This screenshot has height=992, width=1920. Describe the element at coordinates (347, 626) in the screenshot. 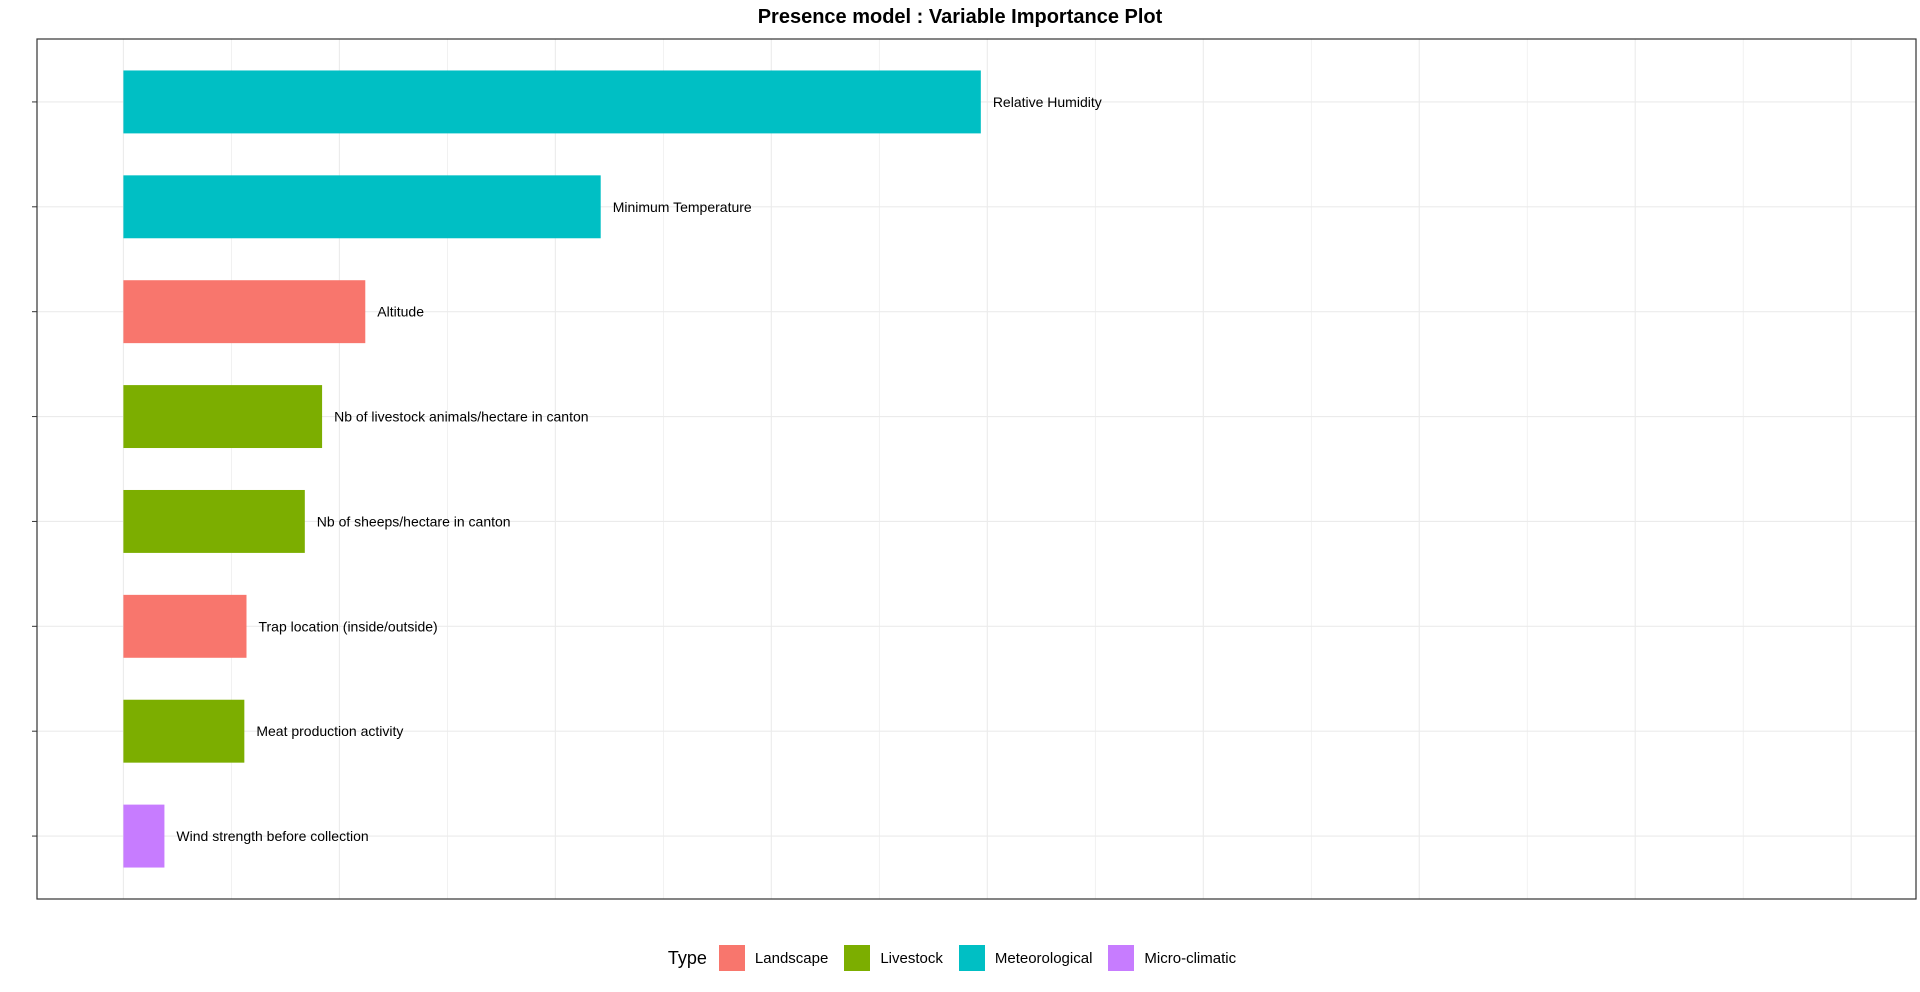

I see `bar-label: Trap location (inside/outside)` at that location.